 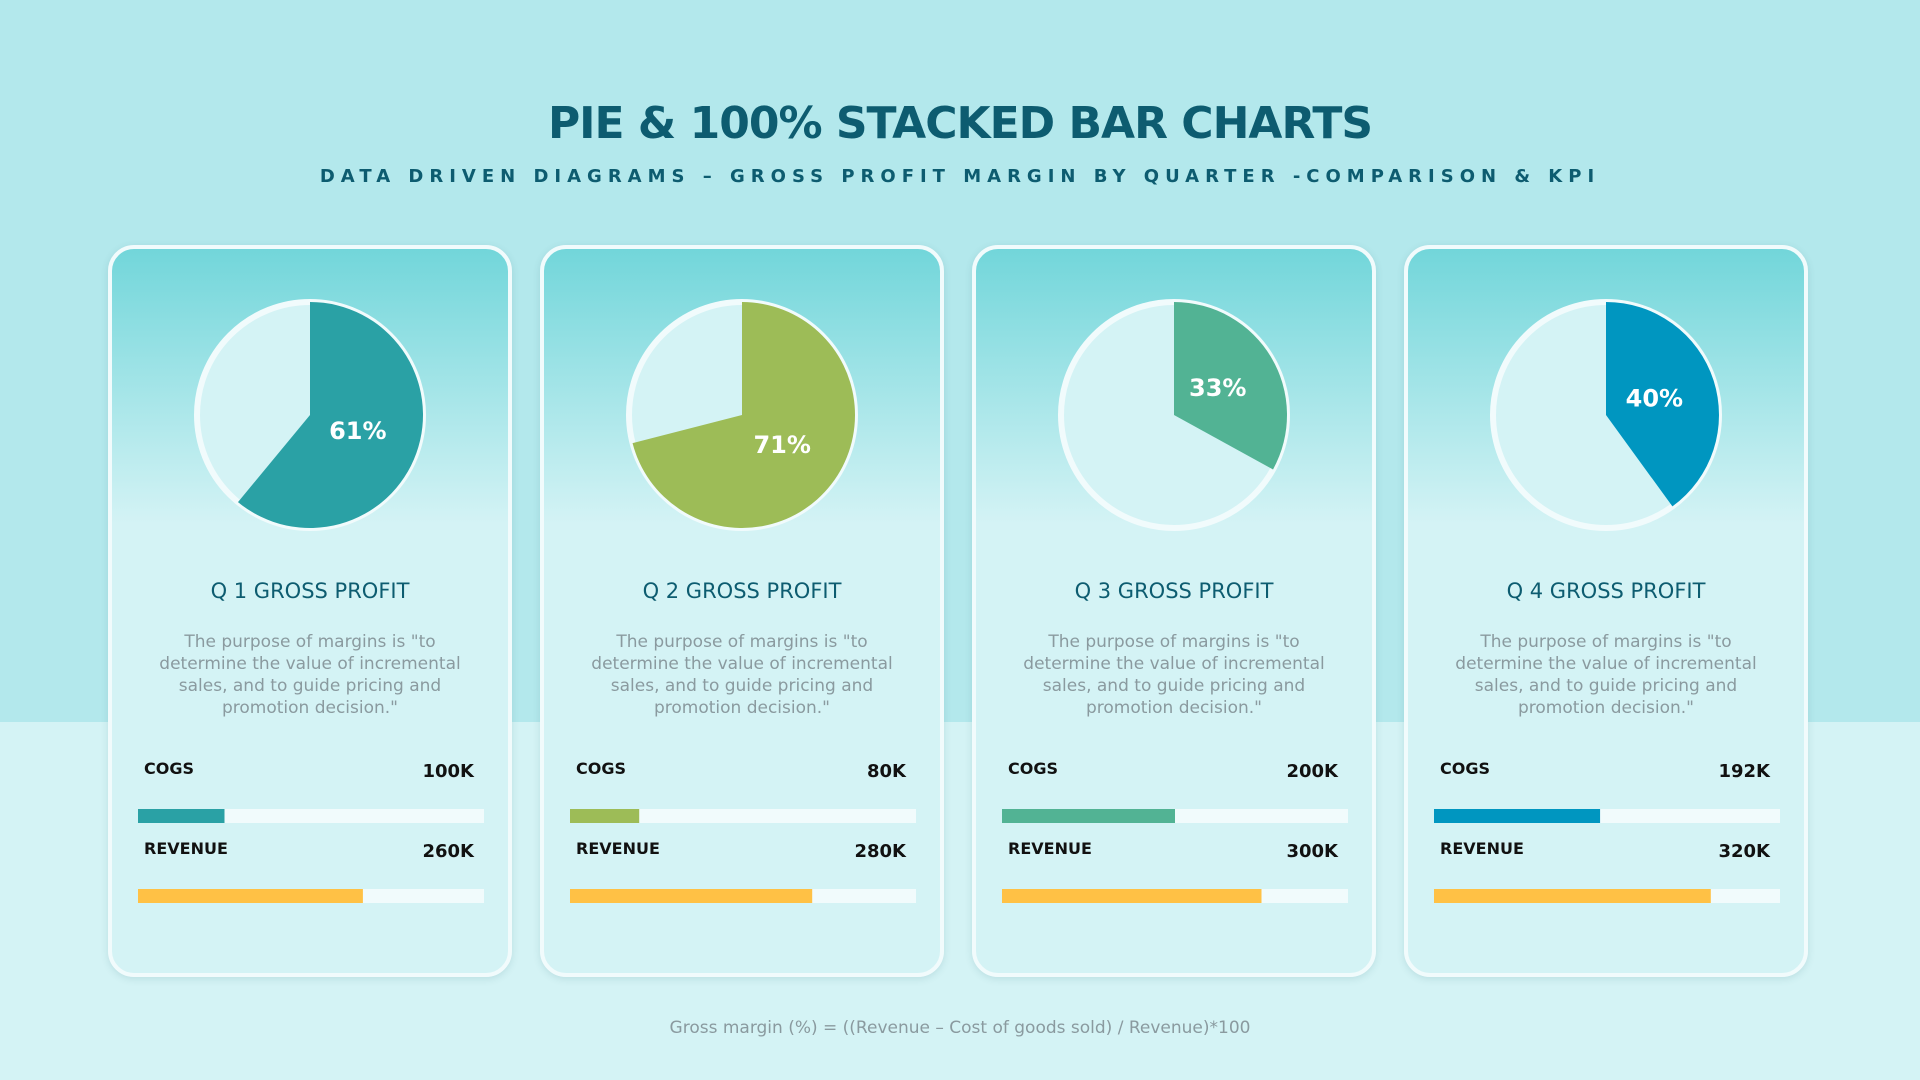 I want to click on pie-label: 40%, so click(x=1654, y=398).